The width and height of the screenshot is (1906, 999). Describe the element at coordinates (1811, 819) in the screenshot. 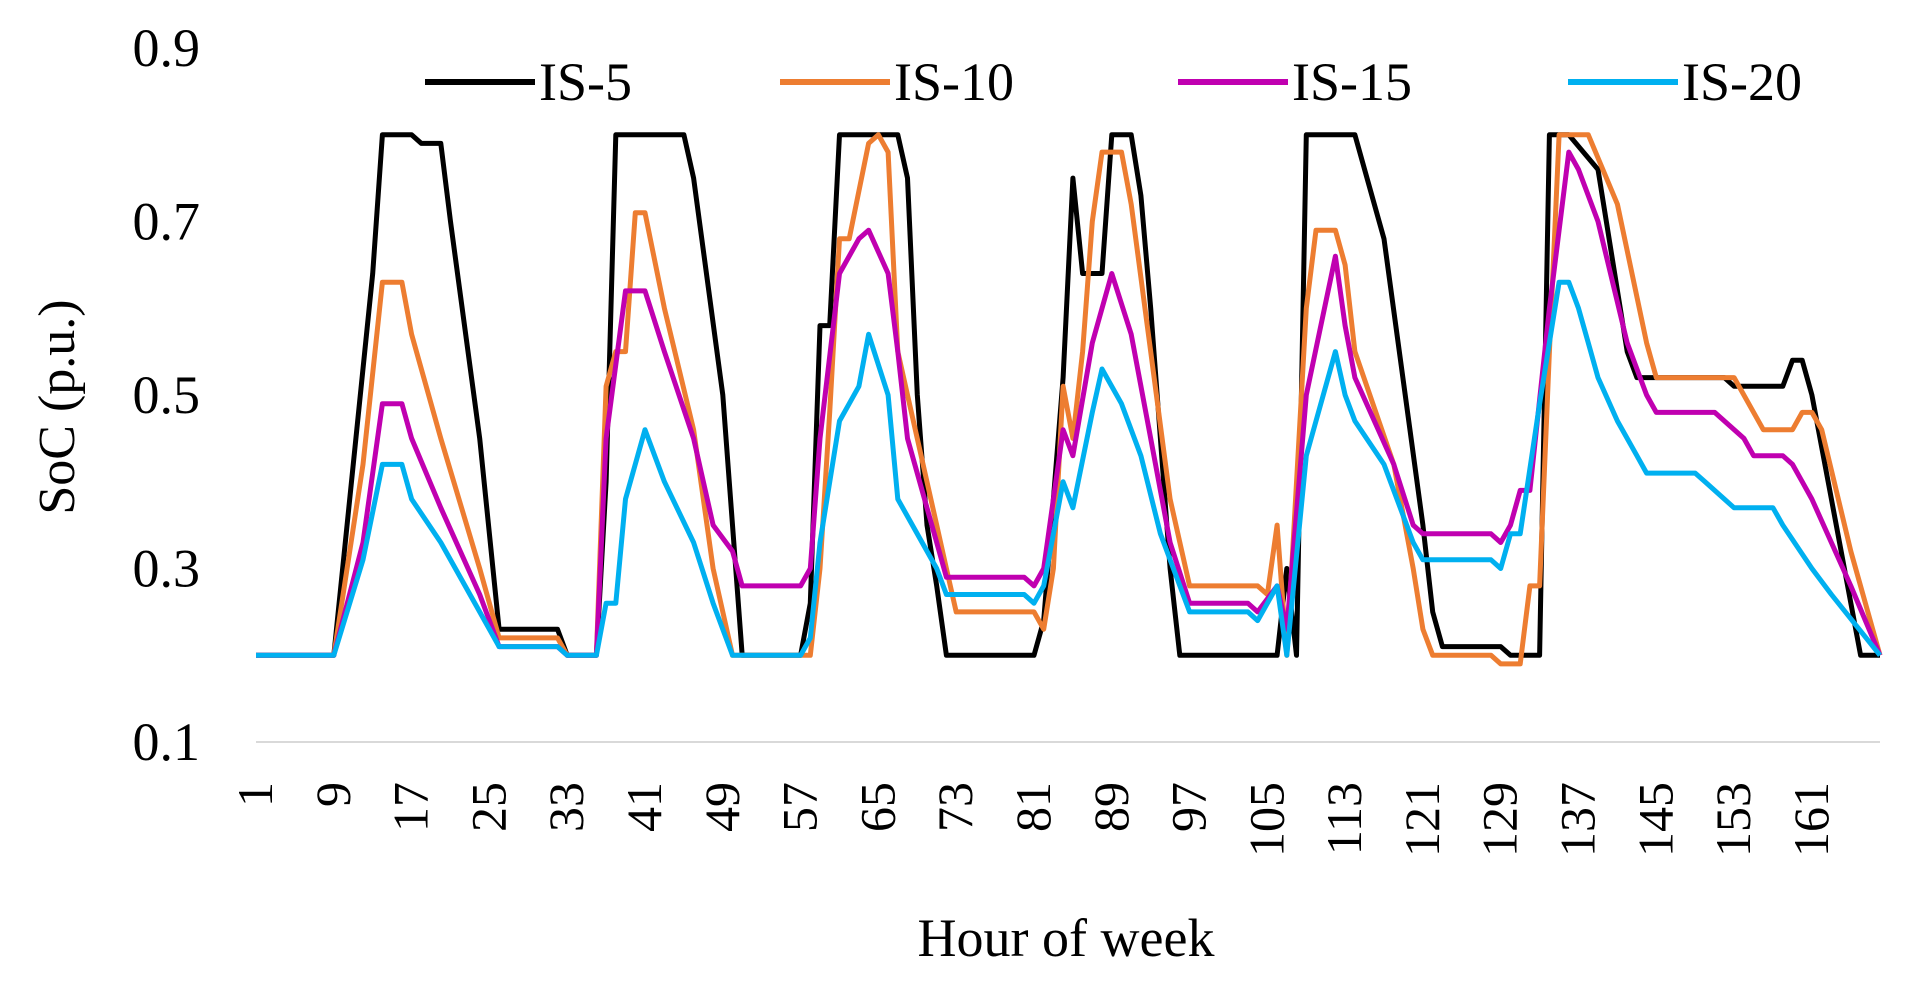

I see `x-tick-label: 161` at that location.